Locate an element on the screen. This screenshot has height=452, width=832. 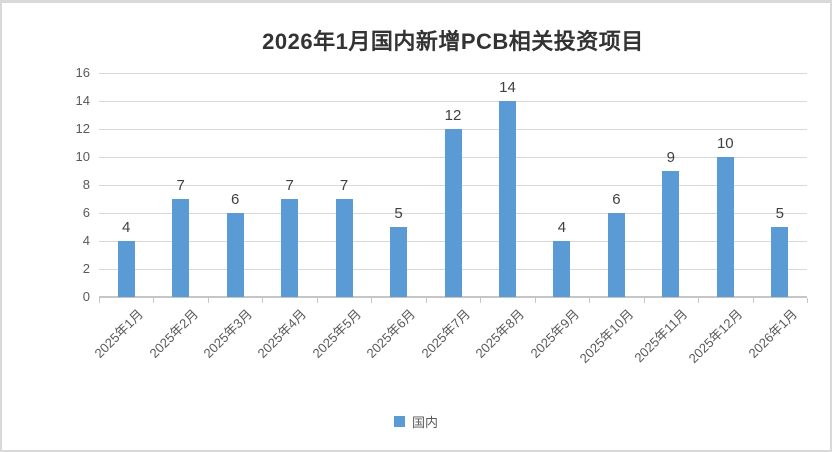
x-axis-tick-label: 2025年1月 is located at coordinates (119, 333).